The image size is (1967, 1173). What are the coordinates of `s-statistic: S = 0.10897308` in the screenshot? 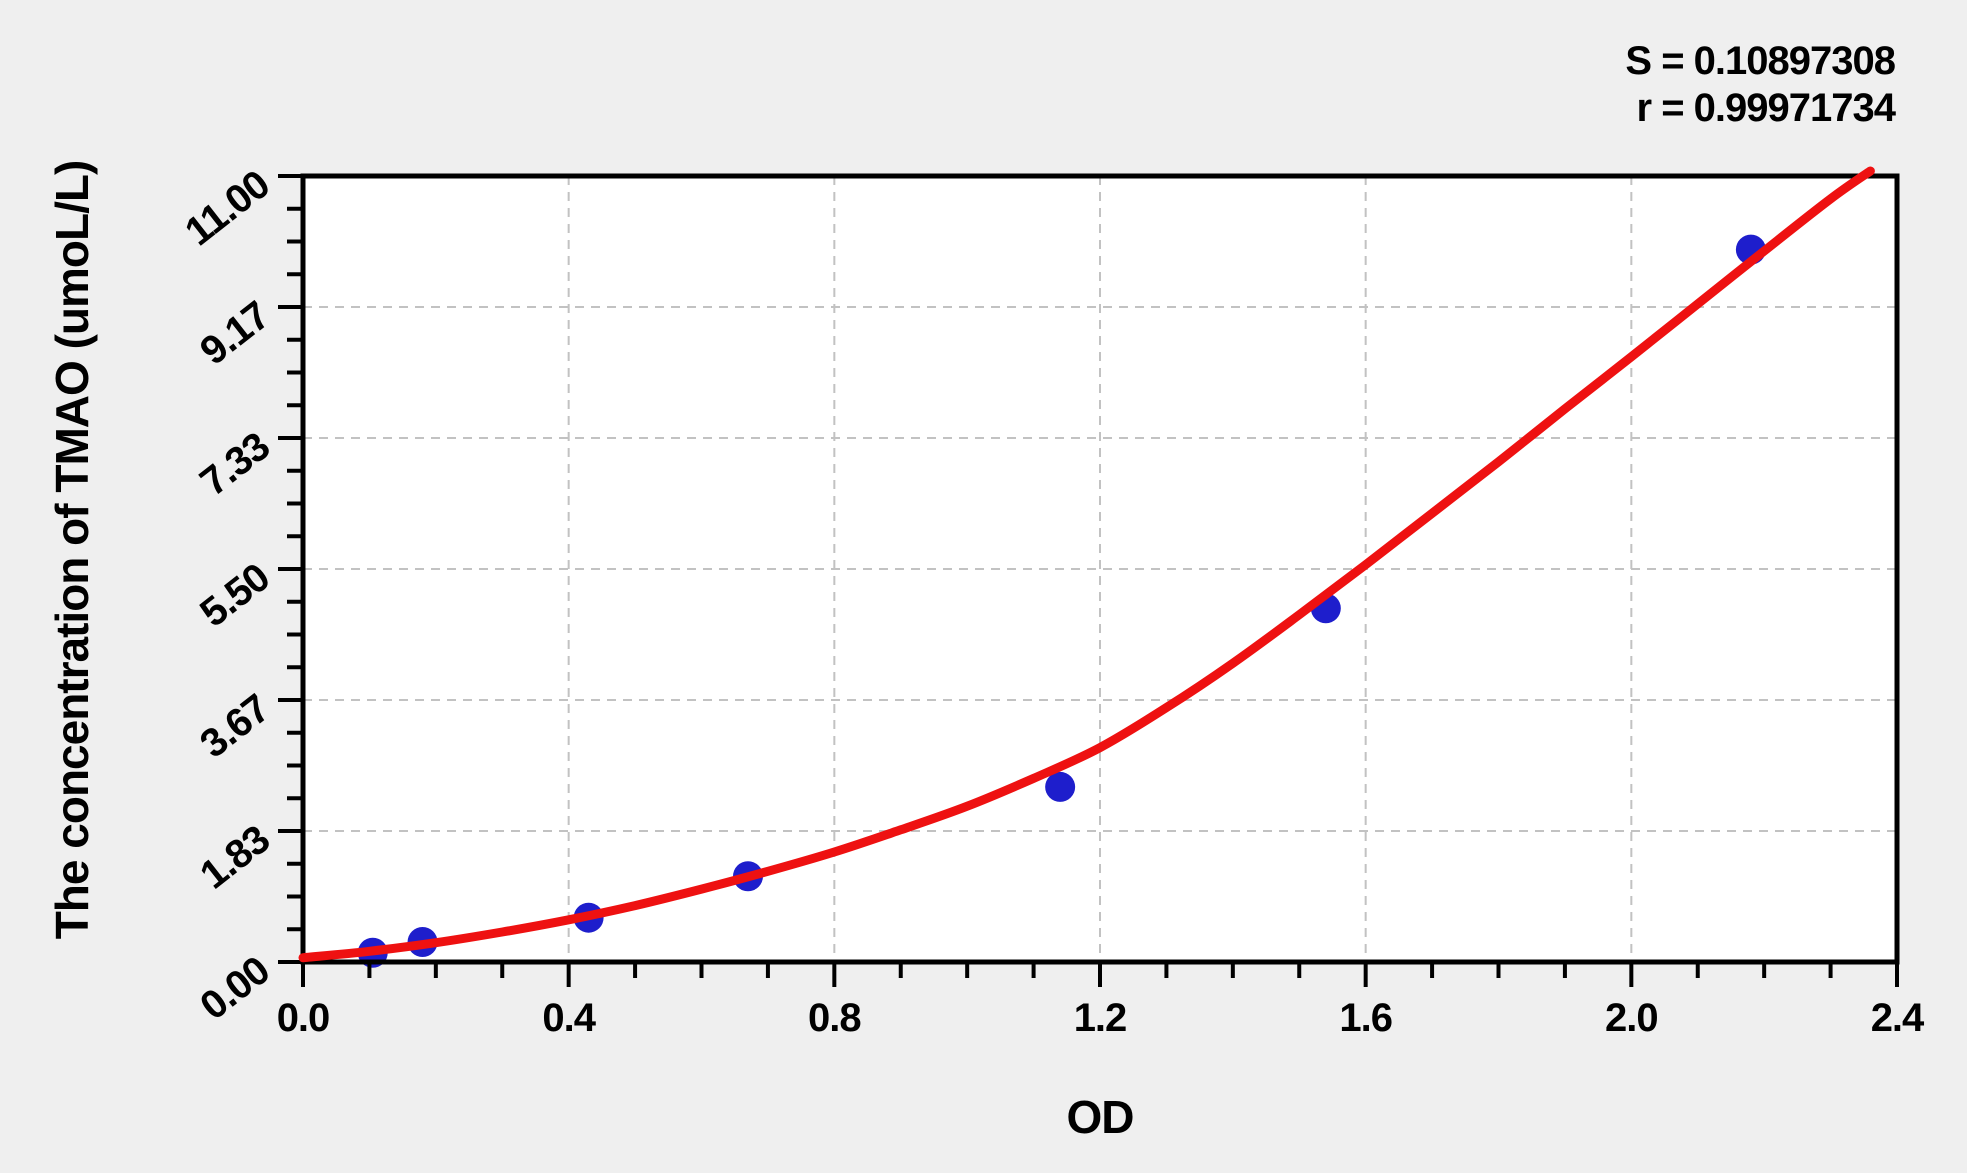 It's located at (1760, 61).